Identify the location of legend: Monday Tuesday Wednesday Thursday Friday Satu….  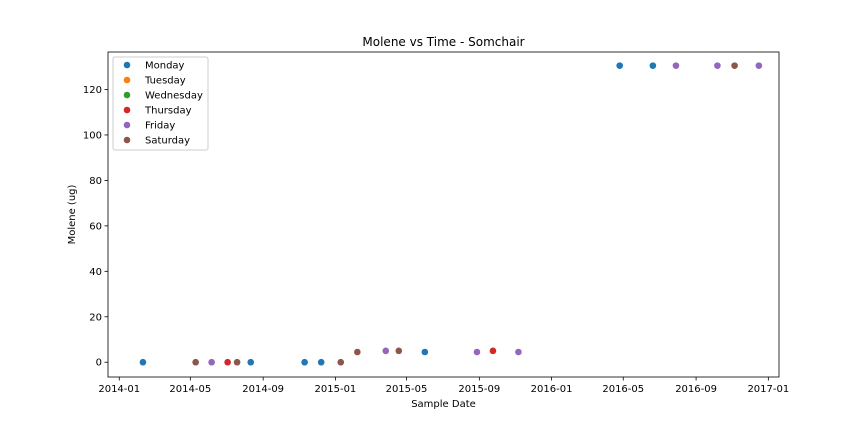
(160, 103).